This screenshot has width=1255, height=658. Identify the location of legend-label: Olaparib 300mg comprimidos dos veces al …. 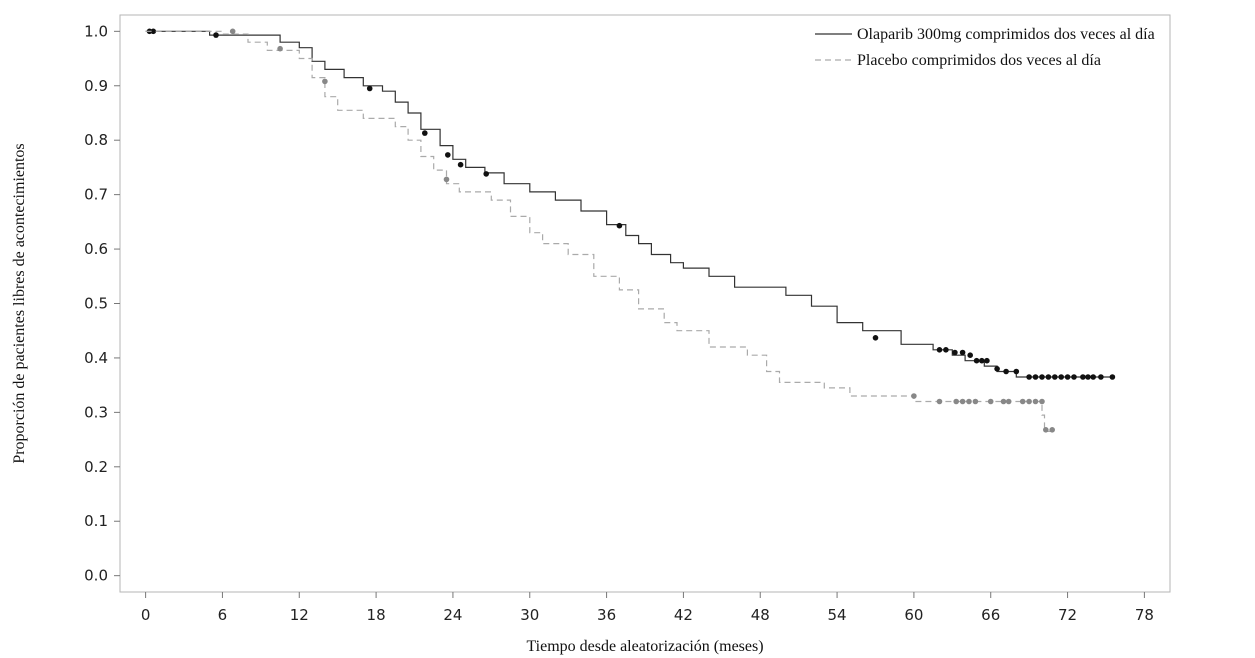
(1006, 34).